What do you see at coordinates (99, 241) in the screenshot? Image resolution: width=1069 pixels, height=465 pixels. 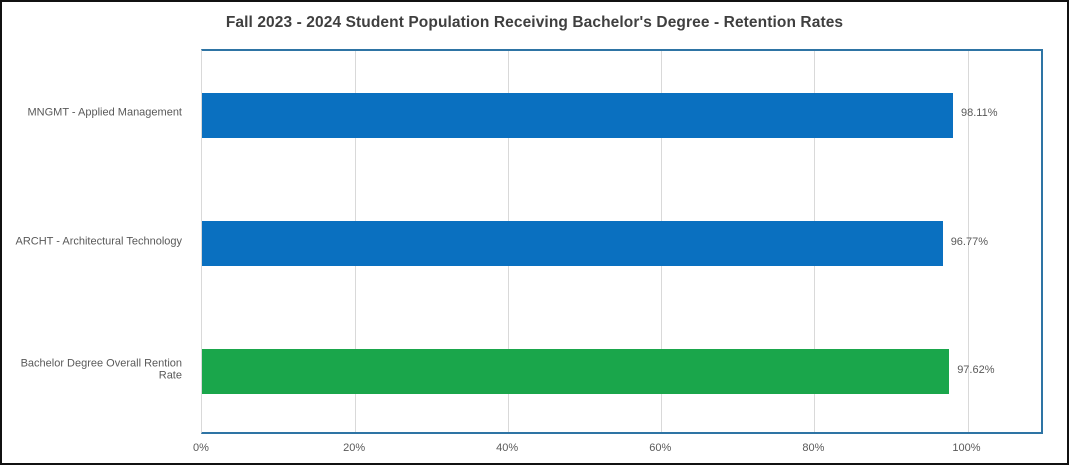 I see `category-label: ARCHT - Architectural Technology` at bounding box center [99, 241].